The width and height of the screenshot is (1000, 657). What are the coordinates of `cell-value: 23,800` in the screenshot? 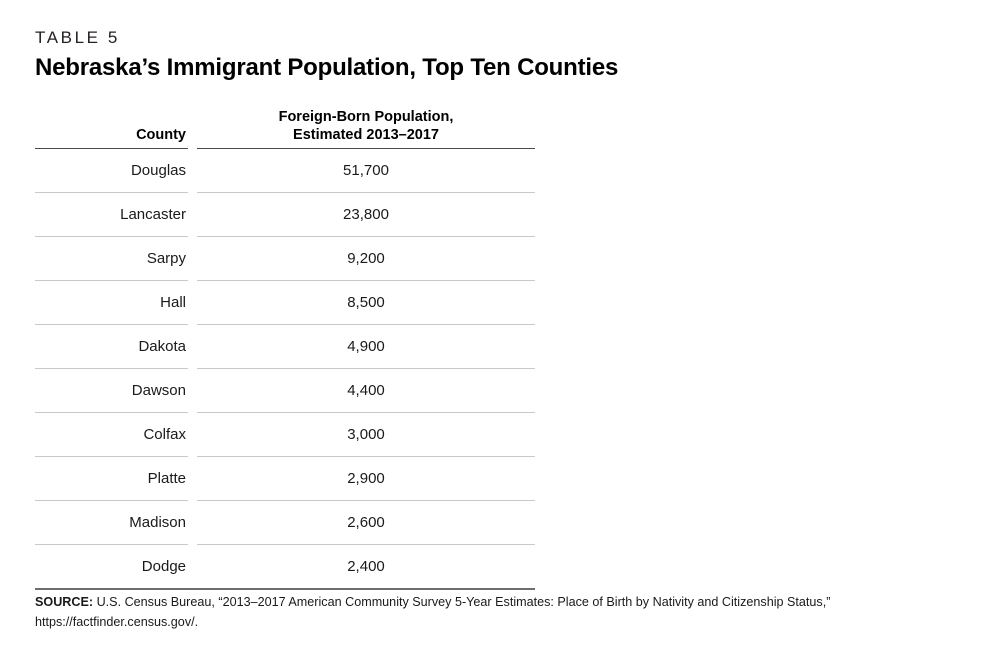 It's located at (366, 214).